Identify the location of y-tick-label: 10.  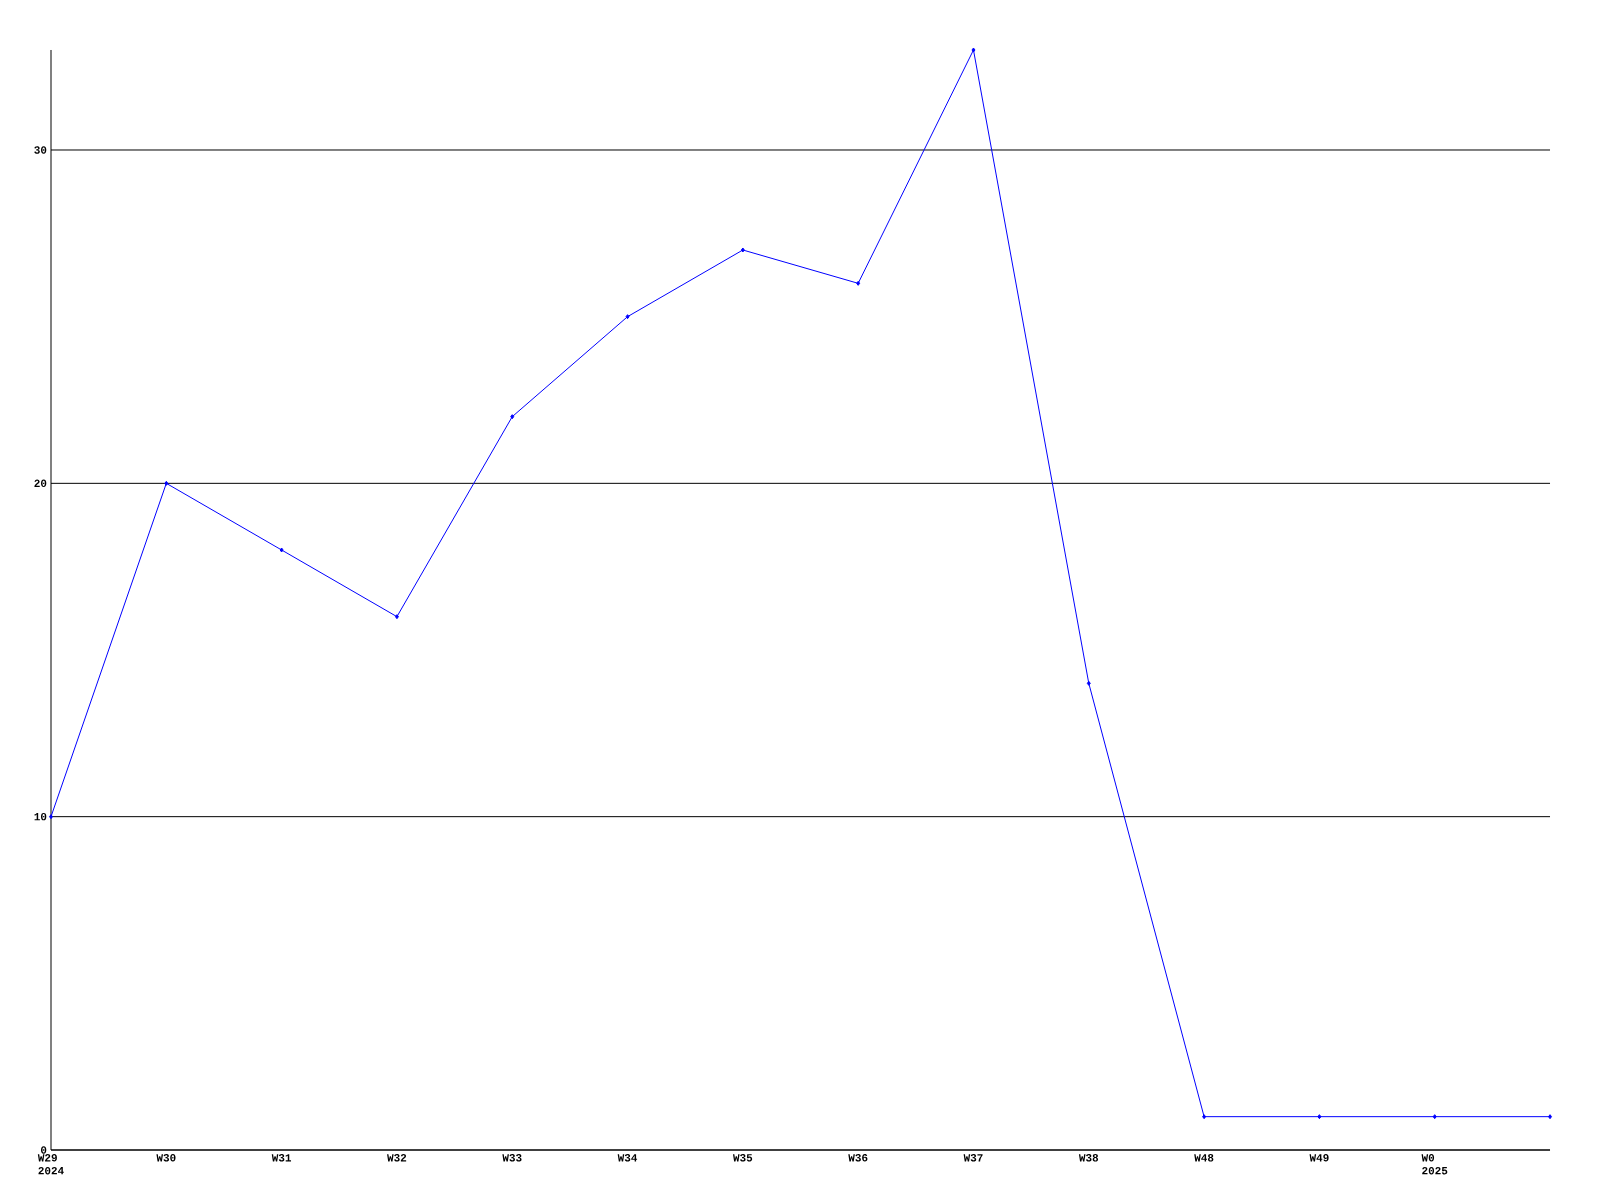
(40, 816).